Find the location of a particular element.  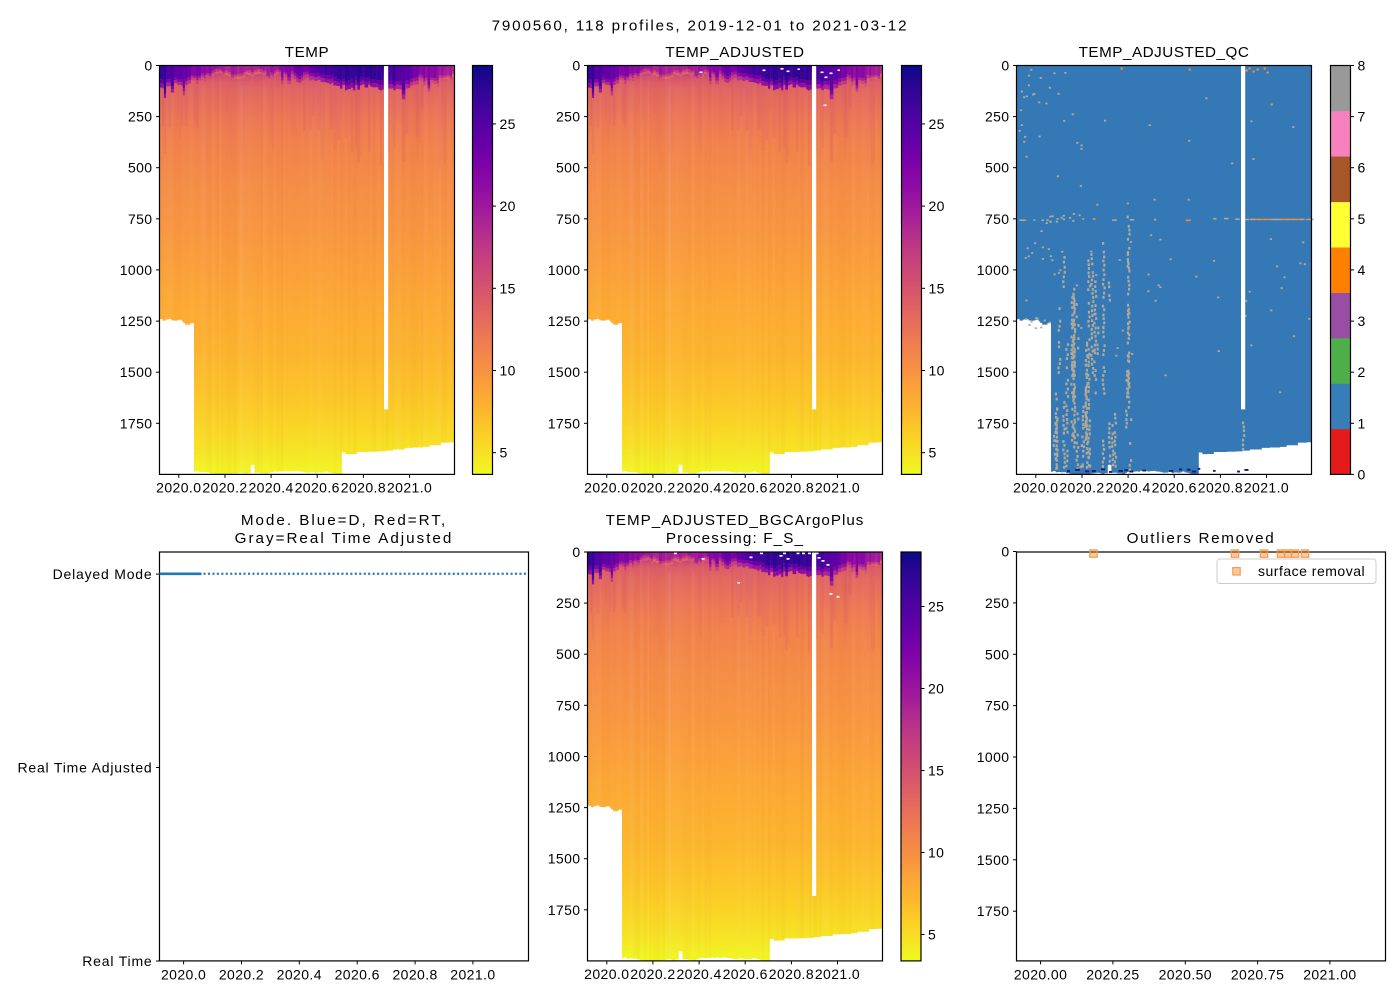

svg-text: Gray=Real Time Adjusted is located at coordinates (344, 538).